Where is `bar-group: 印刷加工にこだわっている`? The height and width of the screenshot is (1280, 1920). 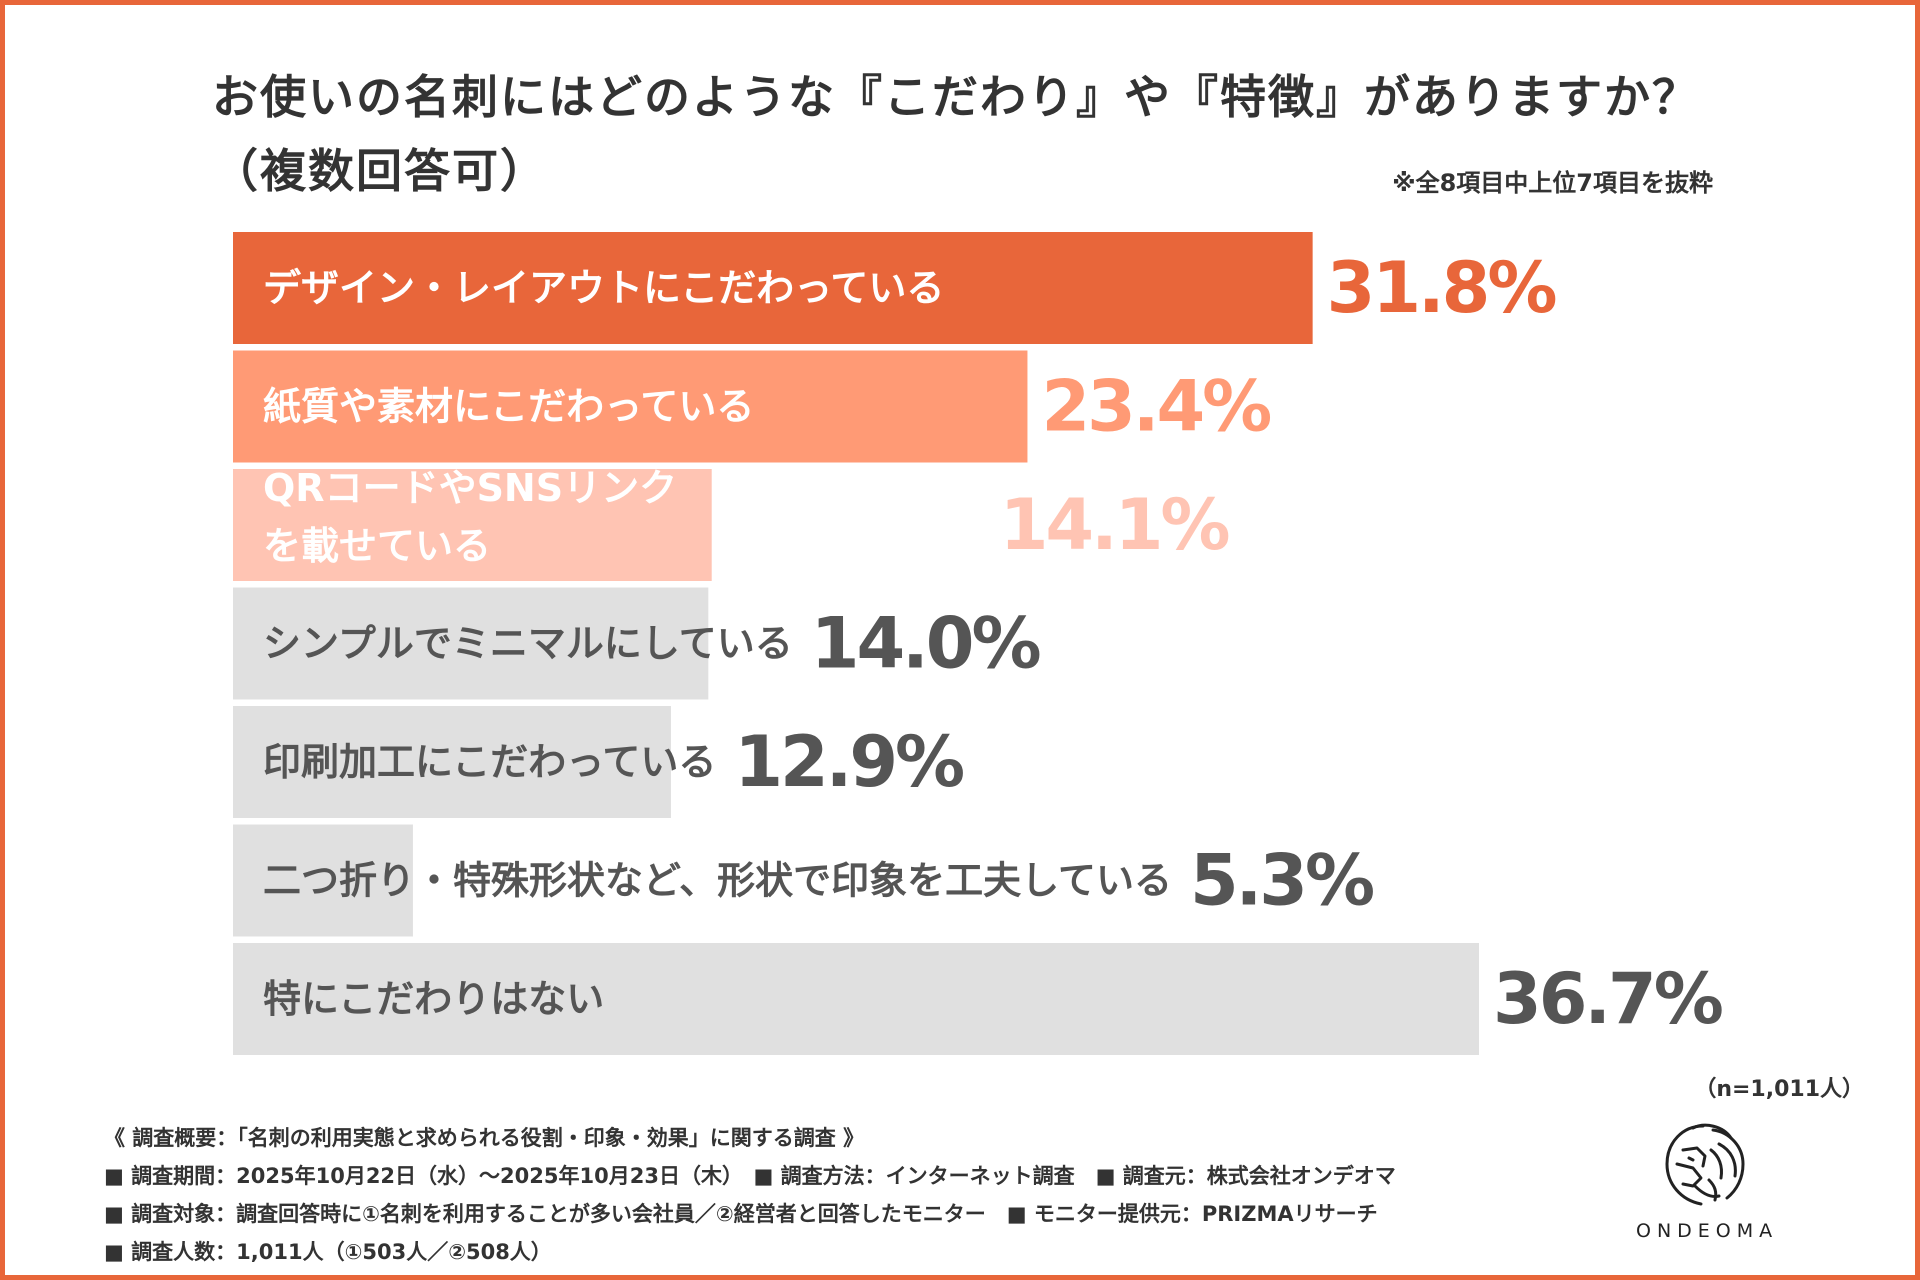
bar-group: 印刷加工にこだわっている is located at coordinates (474, 762).